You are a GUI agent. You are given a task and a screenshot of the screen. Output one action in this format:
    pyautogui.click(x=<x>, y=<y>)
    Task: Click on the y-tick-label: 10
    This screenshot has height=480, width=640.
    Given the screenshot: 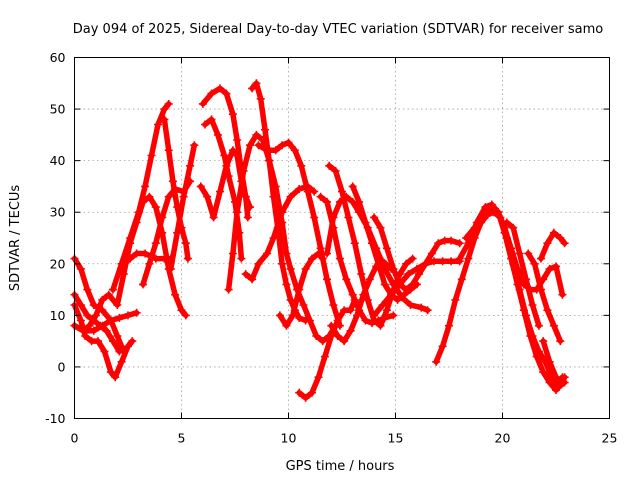 What is the action you would take?
    pyautogui.click(x=58, y=315)
    